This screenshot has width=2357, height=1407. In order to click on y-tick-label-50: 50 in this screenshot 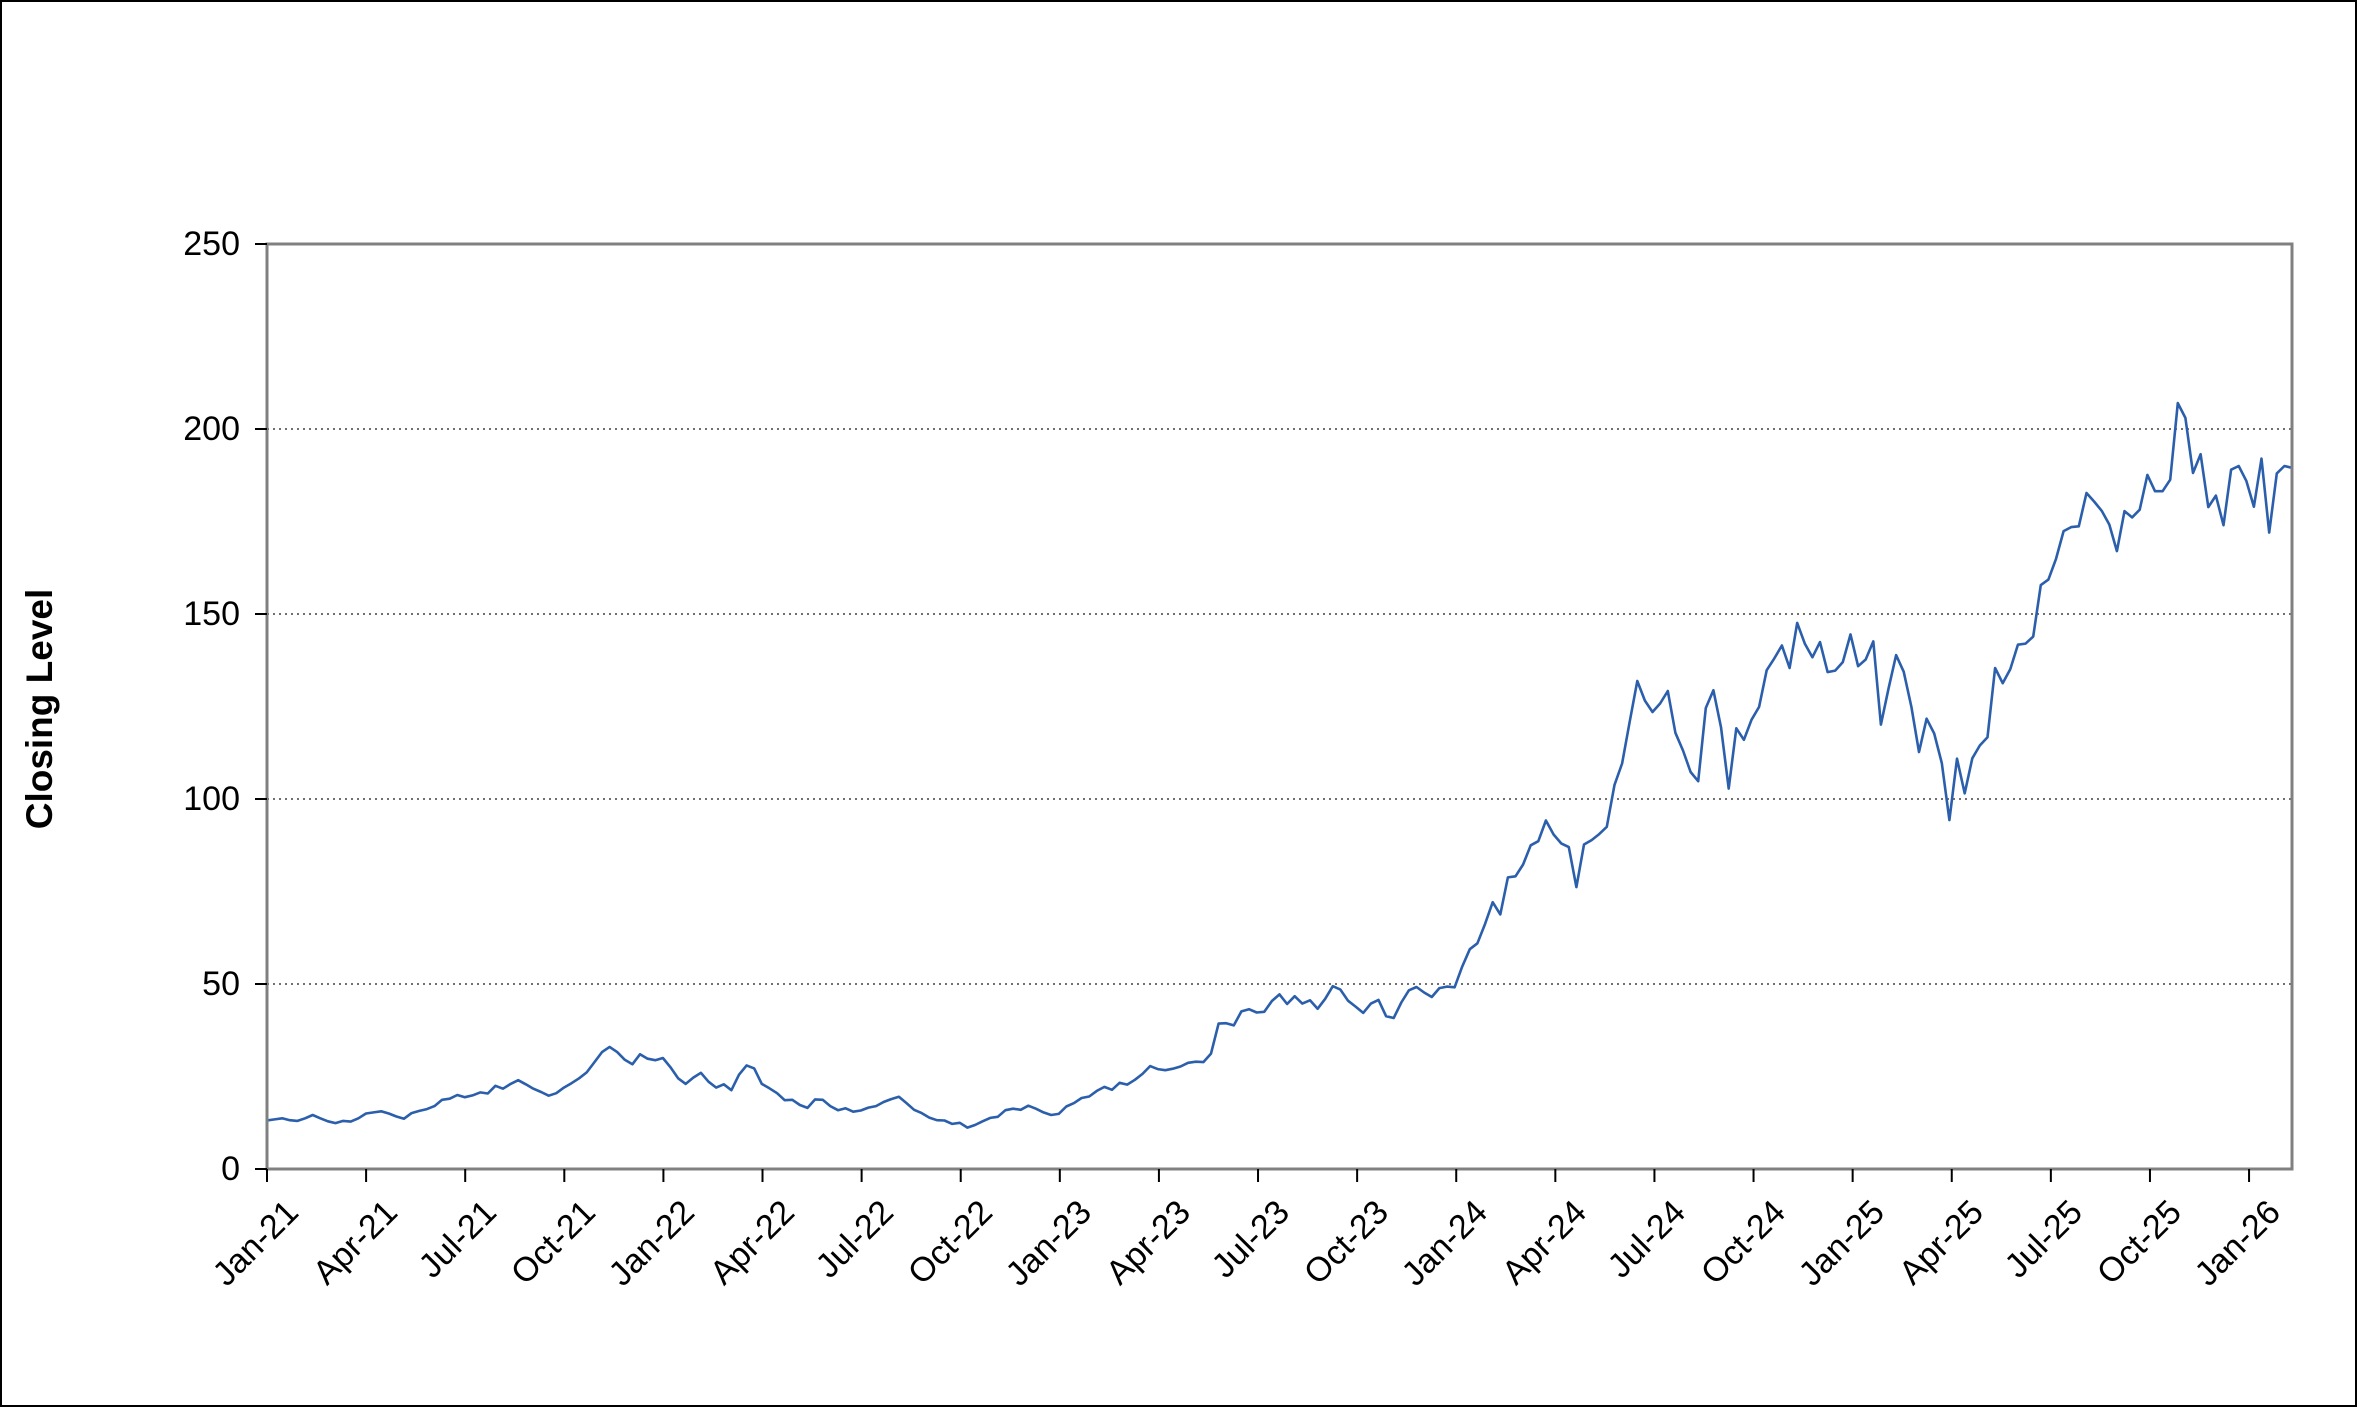, I will do `click(221, 984)`.